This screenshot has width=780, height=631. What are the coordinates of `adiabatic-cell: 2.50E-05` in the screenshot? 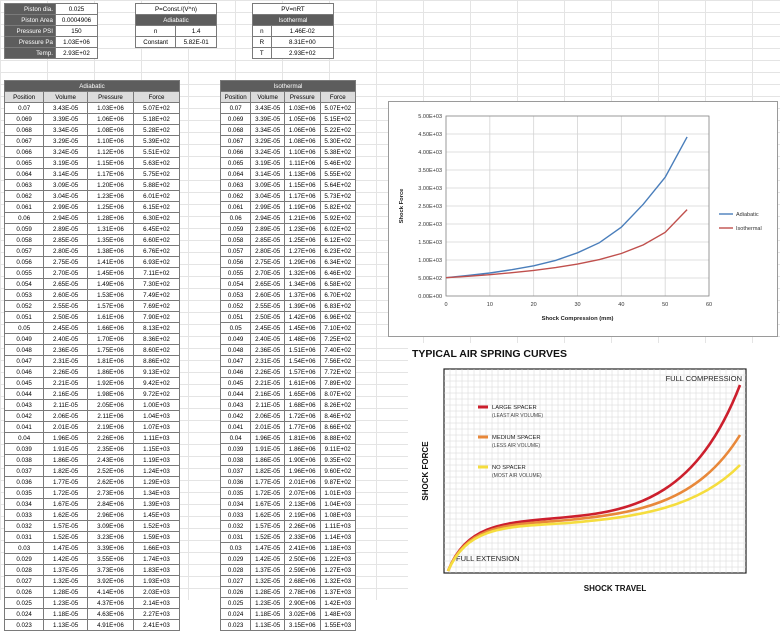 It's located at (65, 317).